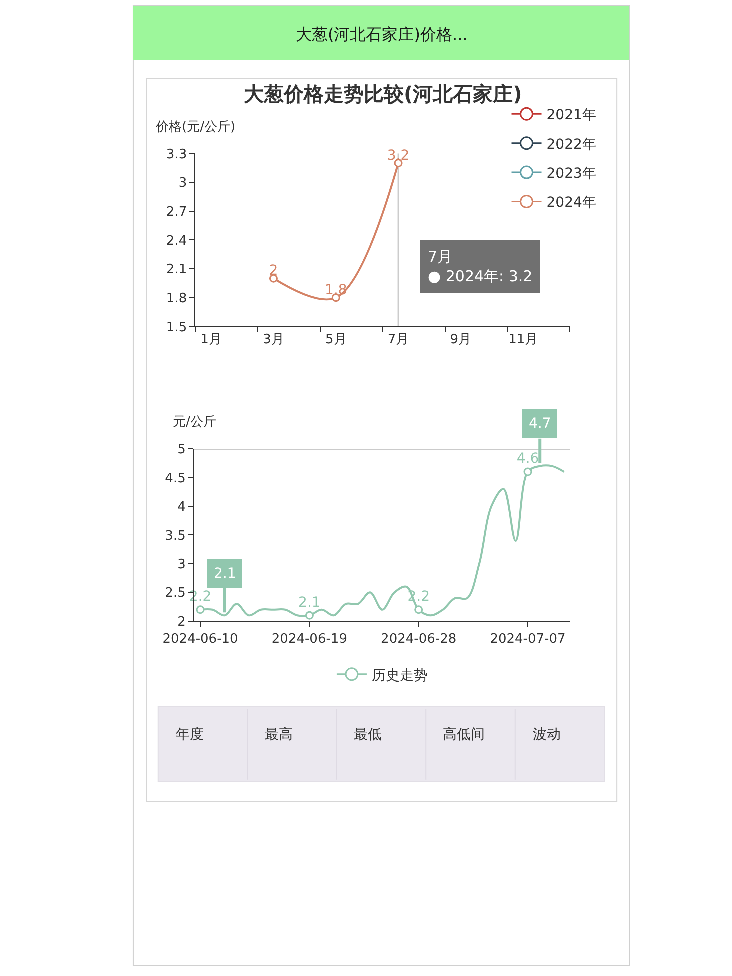 This screenshot has height=976, width=732. I want to click on data-label: 2, so click(273, 271).